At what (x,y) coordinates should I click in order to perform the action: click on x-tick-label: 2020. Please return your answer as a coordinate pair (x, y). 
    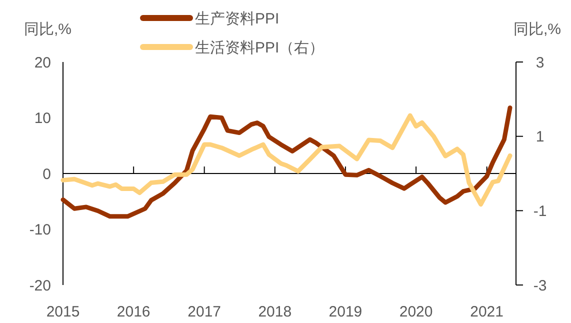
    Looking at the image, I should click on (416, 312).